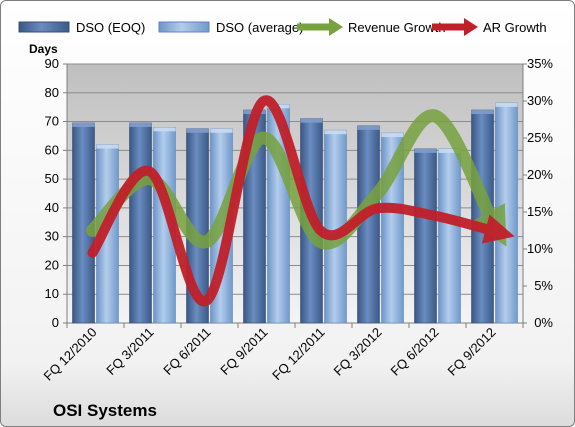 Image resolution: width=575 pixels, height=427 pixels. Describe the element at coordinates (52, 149) in the screenshot. I see `y-tick-label: 60` at that location.